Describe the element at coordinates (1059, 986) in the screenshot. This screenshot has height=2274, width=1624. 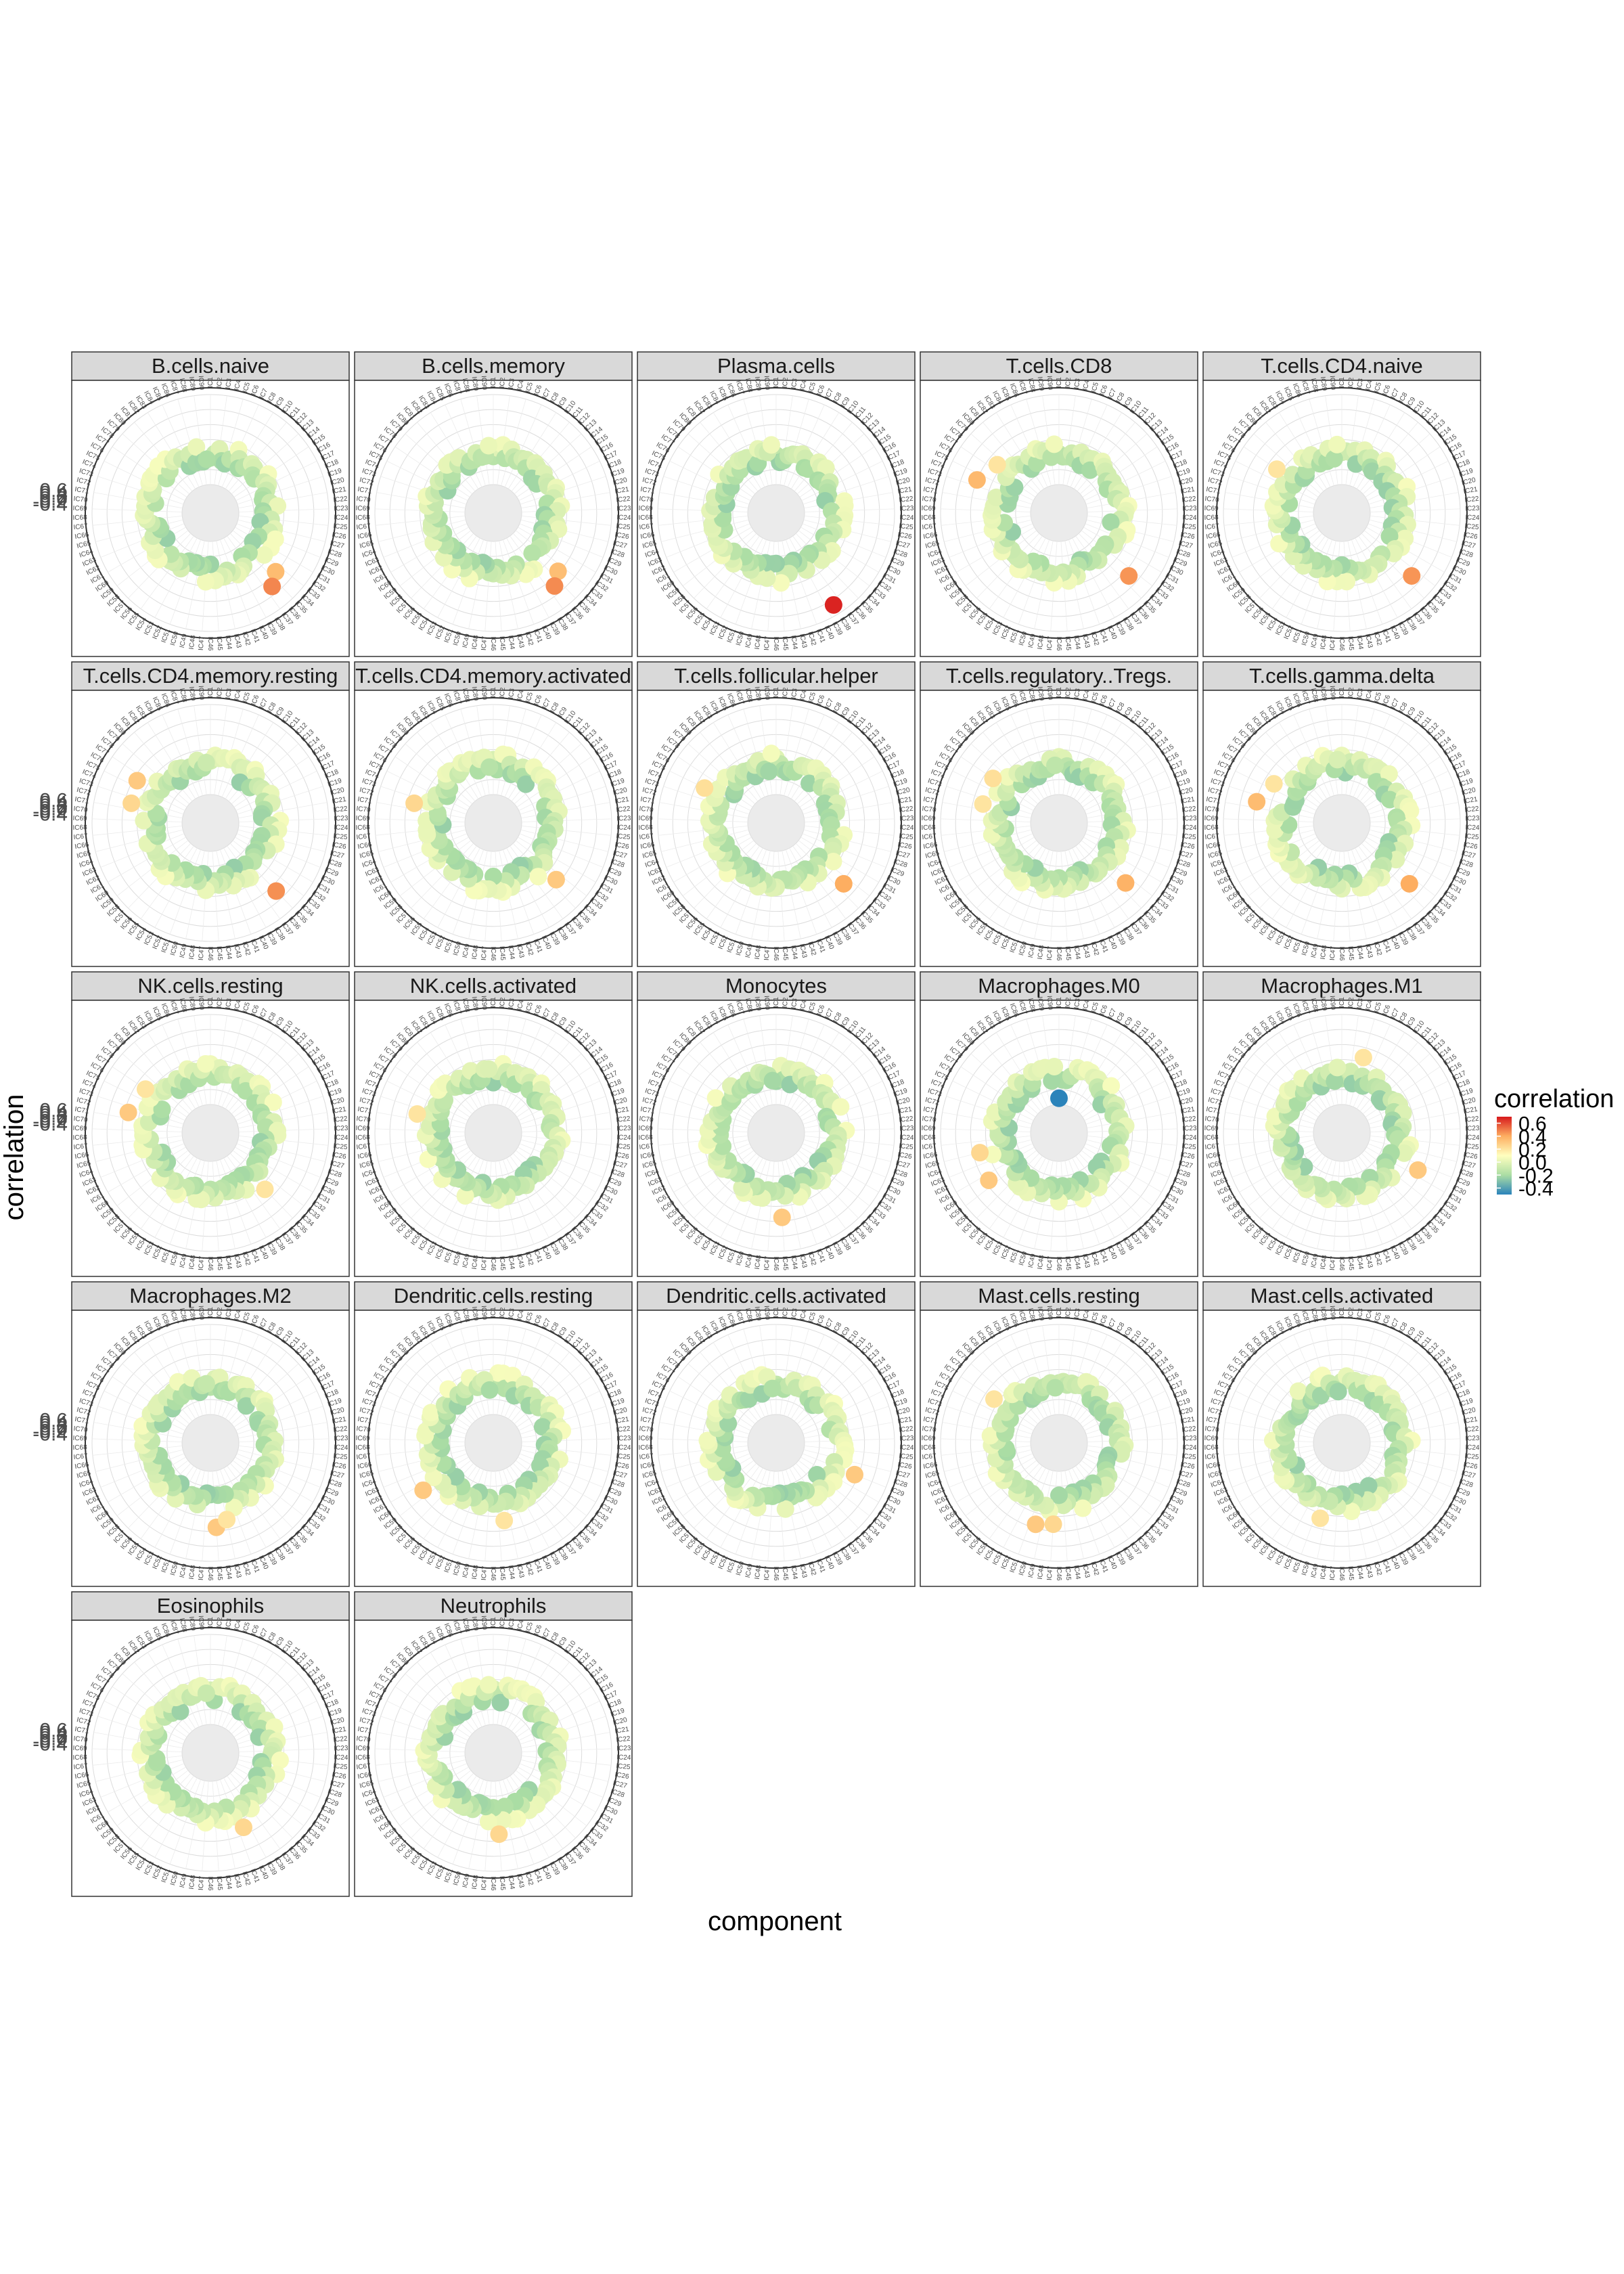
I see `facet-title: Macrophages.M0` at that location.